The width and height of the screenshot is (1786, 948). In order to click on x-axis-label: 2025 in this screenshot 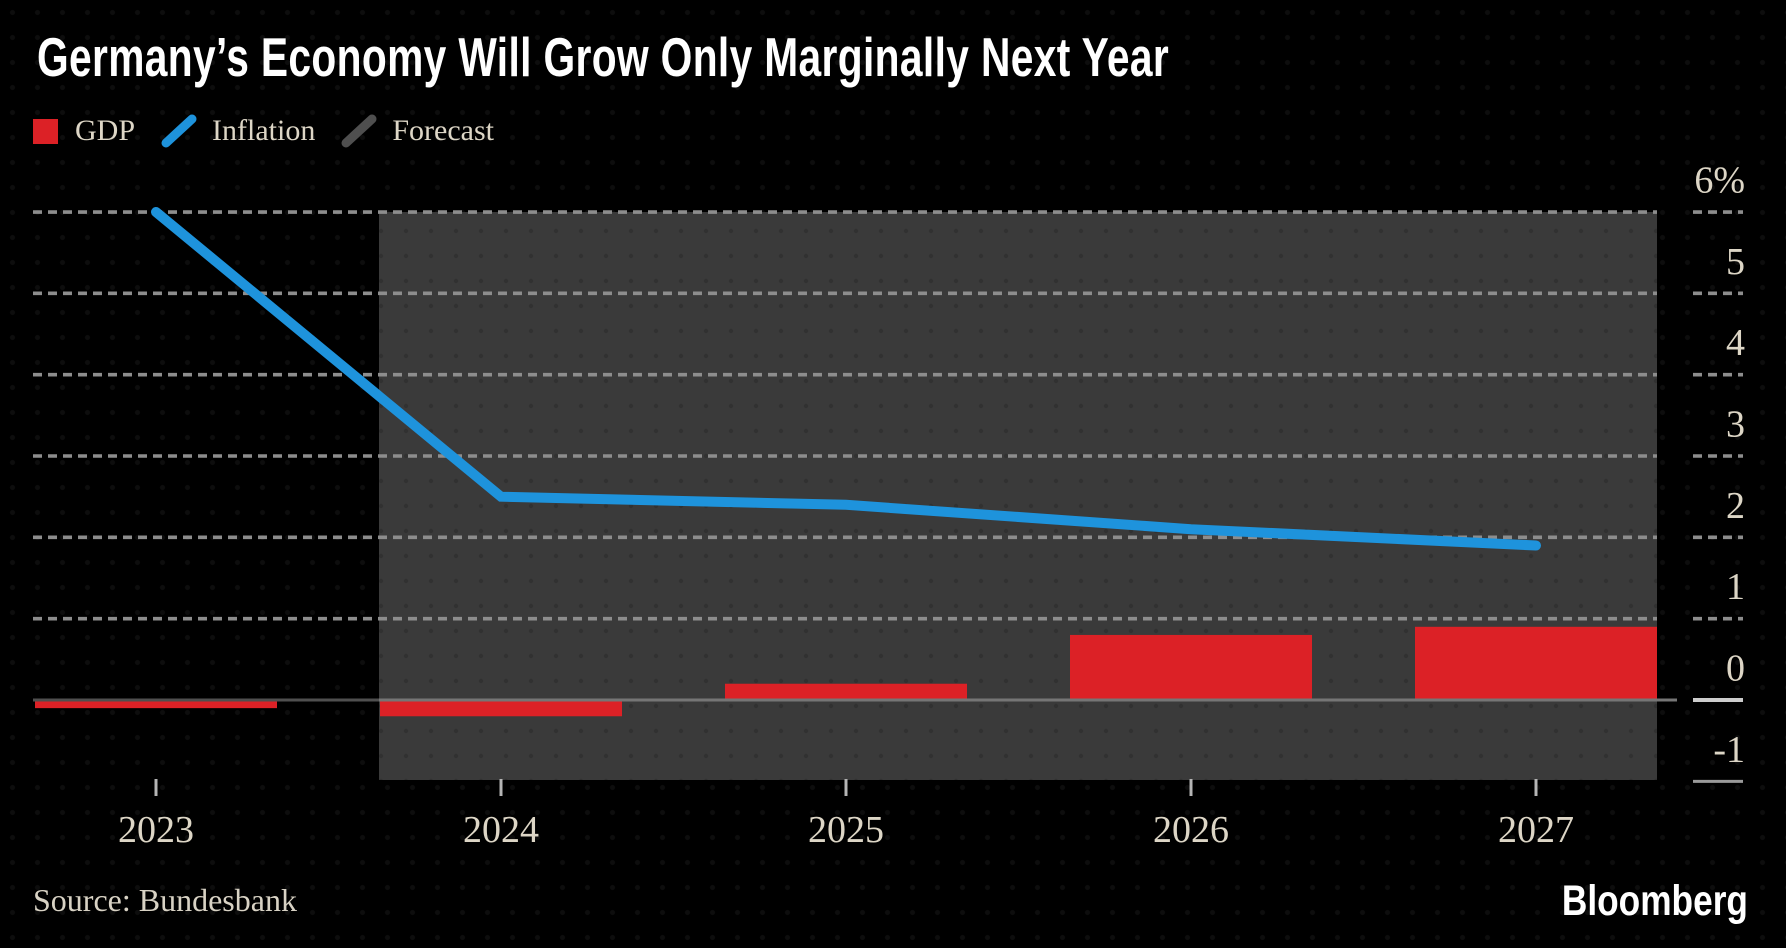, I will do `click(846, 830)`.